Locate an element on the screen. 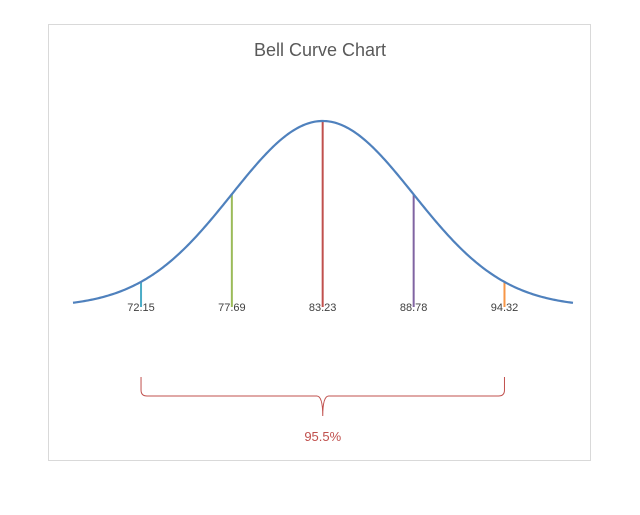  tick-label-5: 94.32 is located at coordinates (505, 308).